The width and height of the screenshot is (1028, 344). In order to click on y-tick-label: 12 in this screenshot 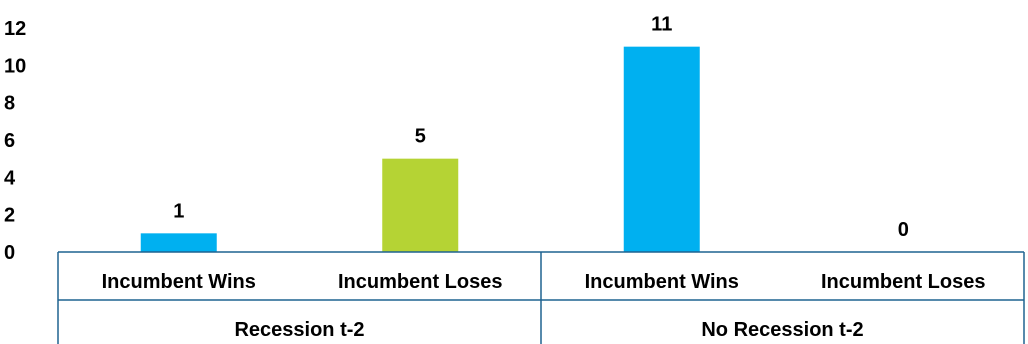, I will do `click(15, 29)`.